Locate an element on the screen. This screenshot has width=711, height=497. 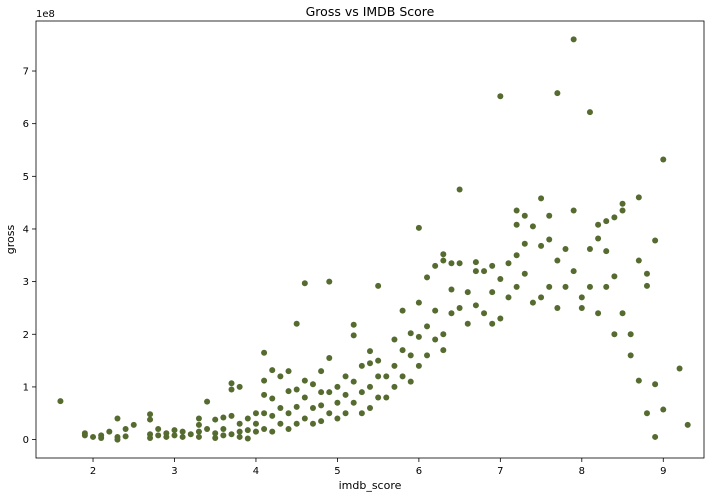
y-tick-label: 3 is located at coordinates (26, 282).